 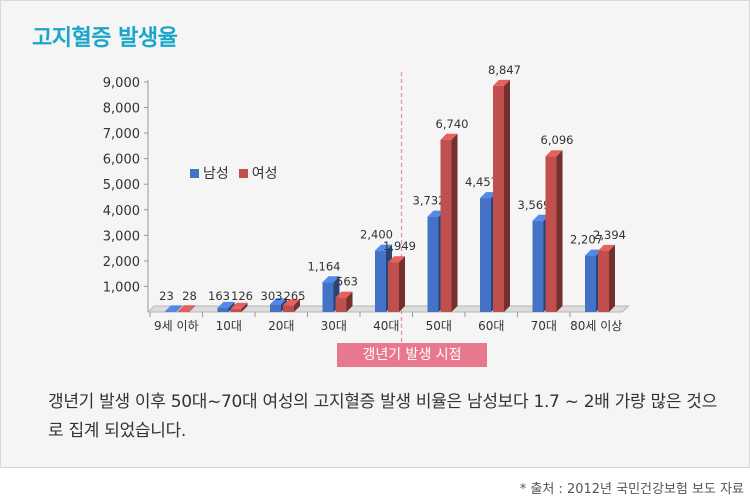 I want to click on data-label: 4,457, so click(x=481, y=182).